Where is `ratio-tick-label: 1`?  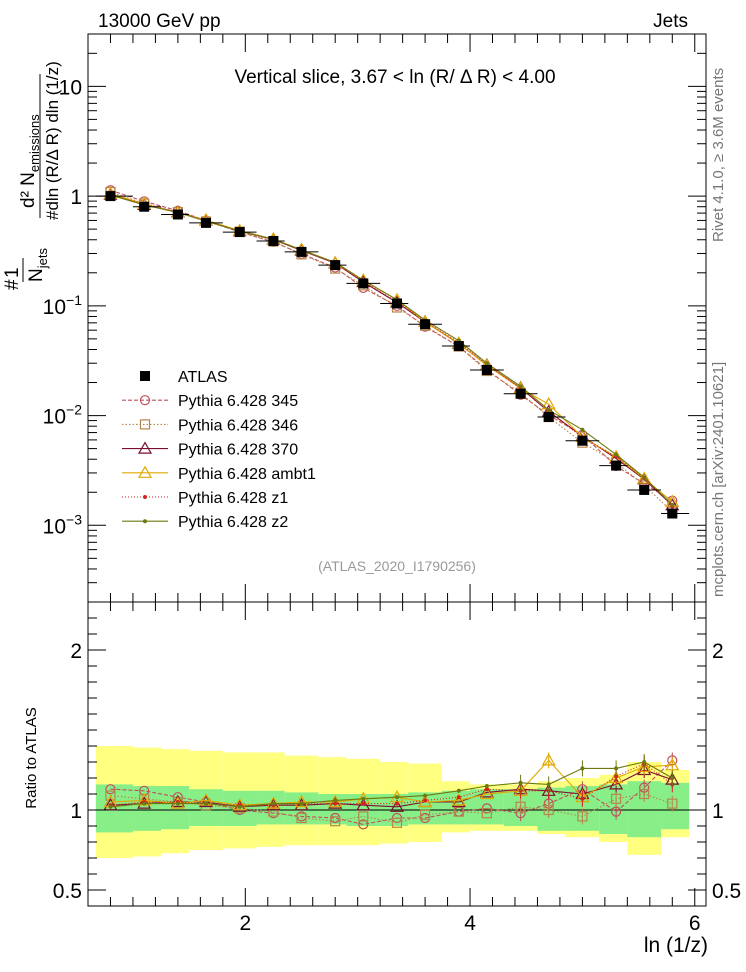
ratio-tick-label: 1 is located at coordinates (76, 811).